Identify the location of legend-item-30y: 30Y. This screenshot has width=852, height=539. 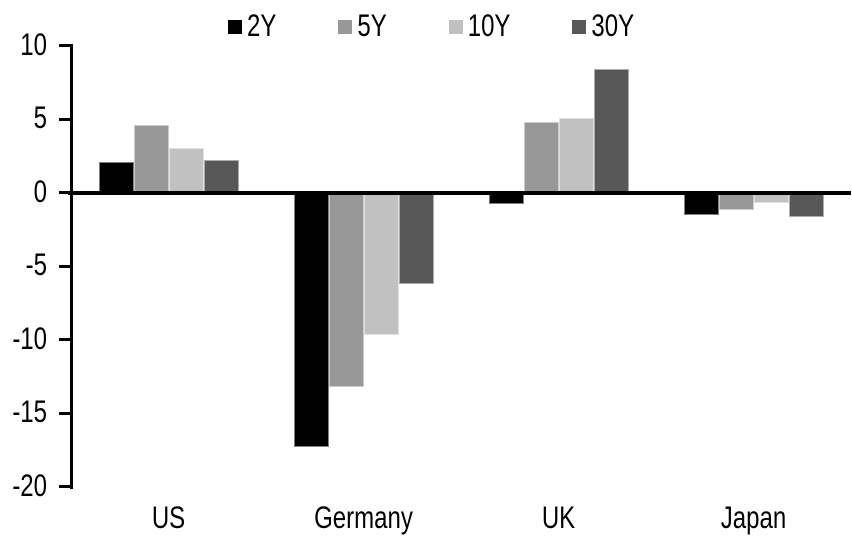
(603, 26).